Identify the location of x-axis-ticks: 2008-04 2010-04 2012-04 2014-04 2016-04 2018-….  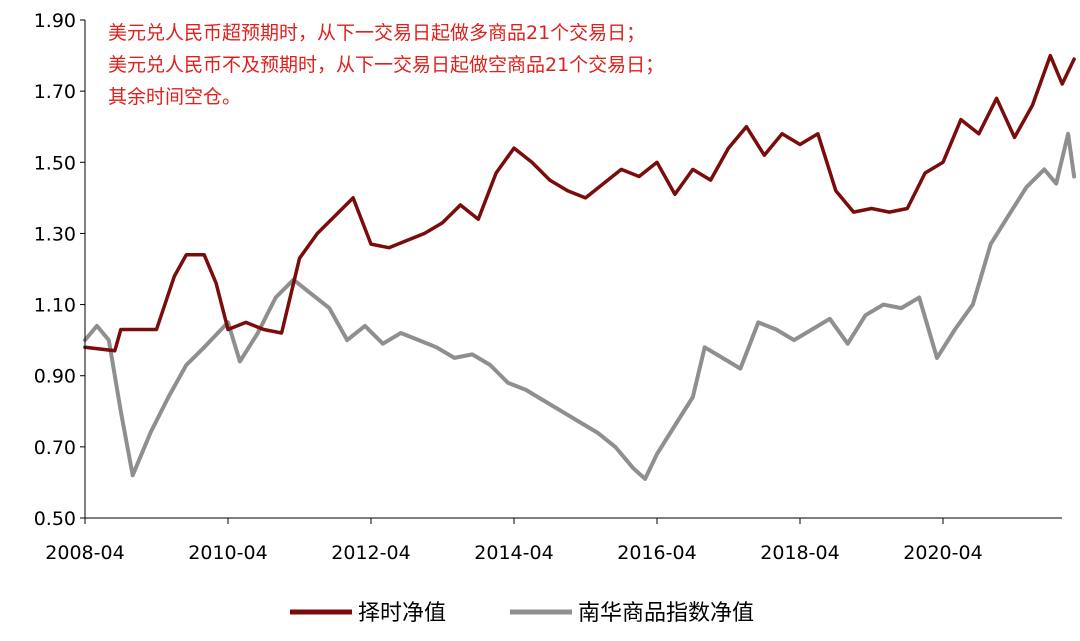
(514, 541).